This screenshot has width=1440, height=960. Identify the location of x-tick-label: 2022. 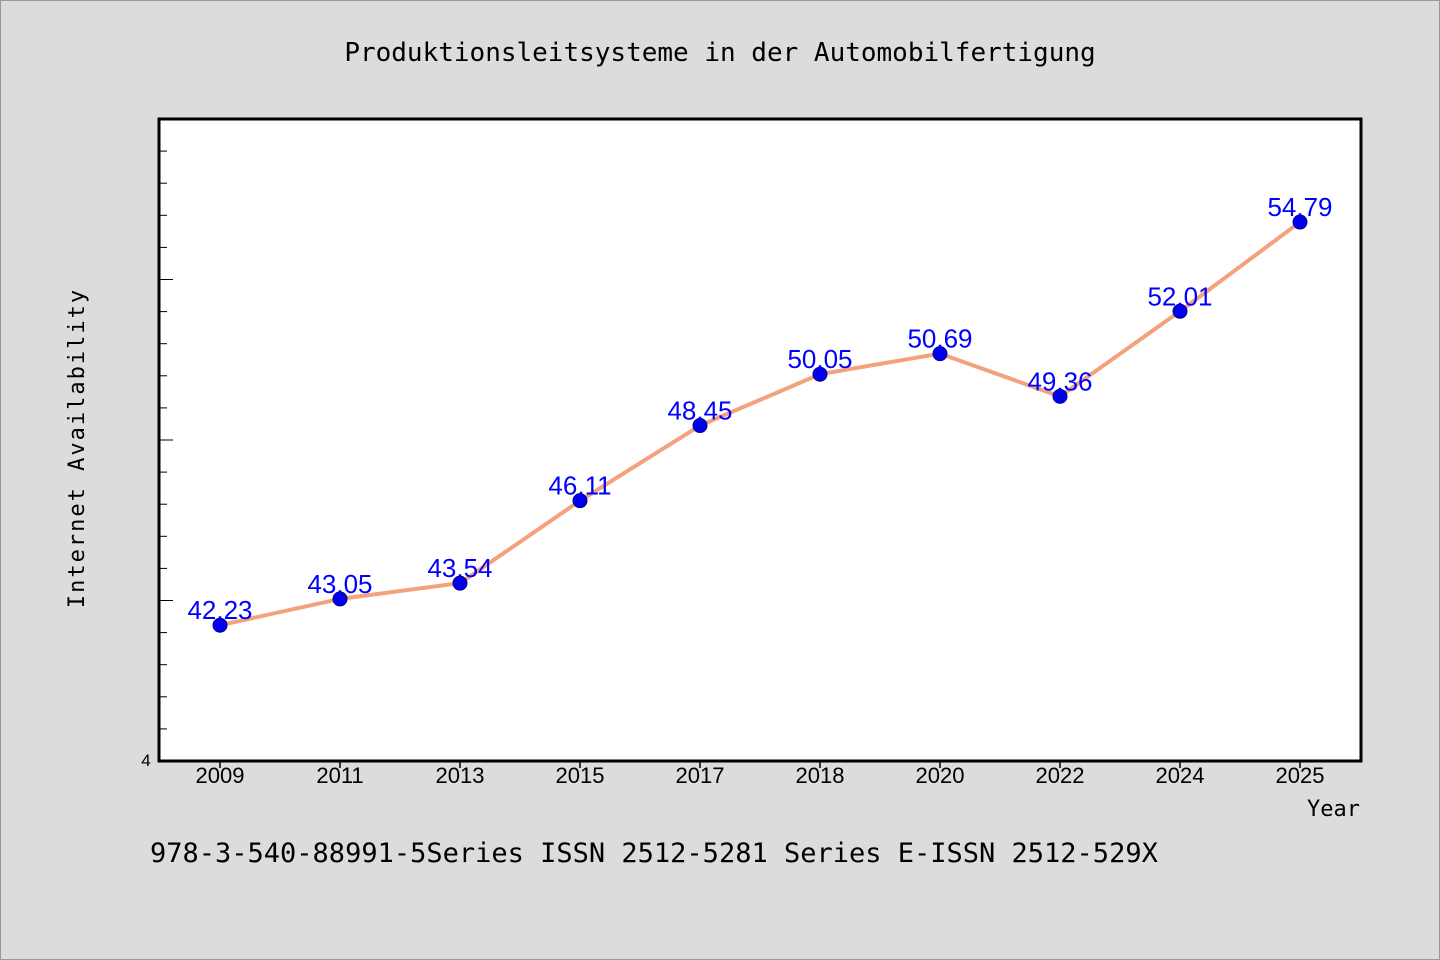
(1060, 775).